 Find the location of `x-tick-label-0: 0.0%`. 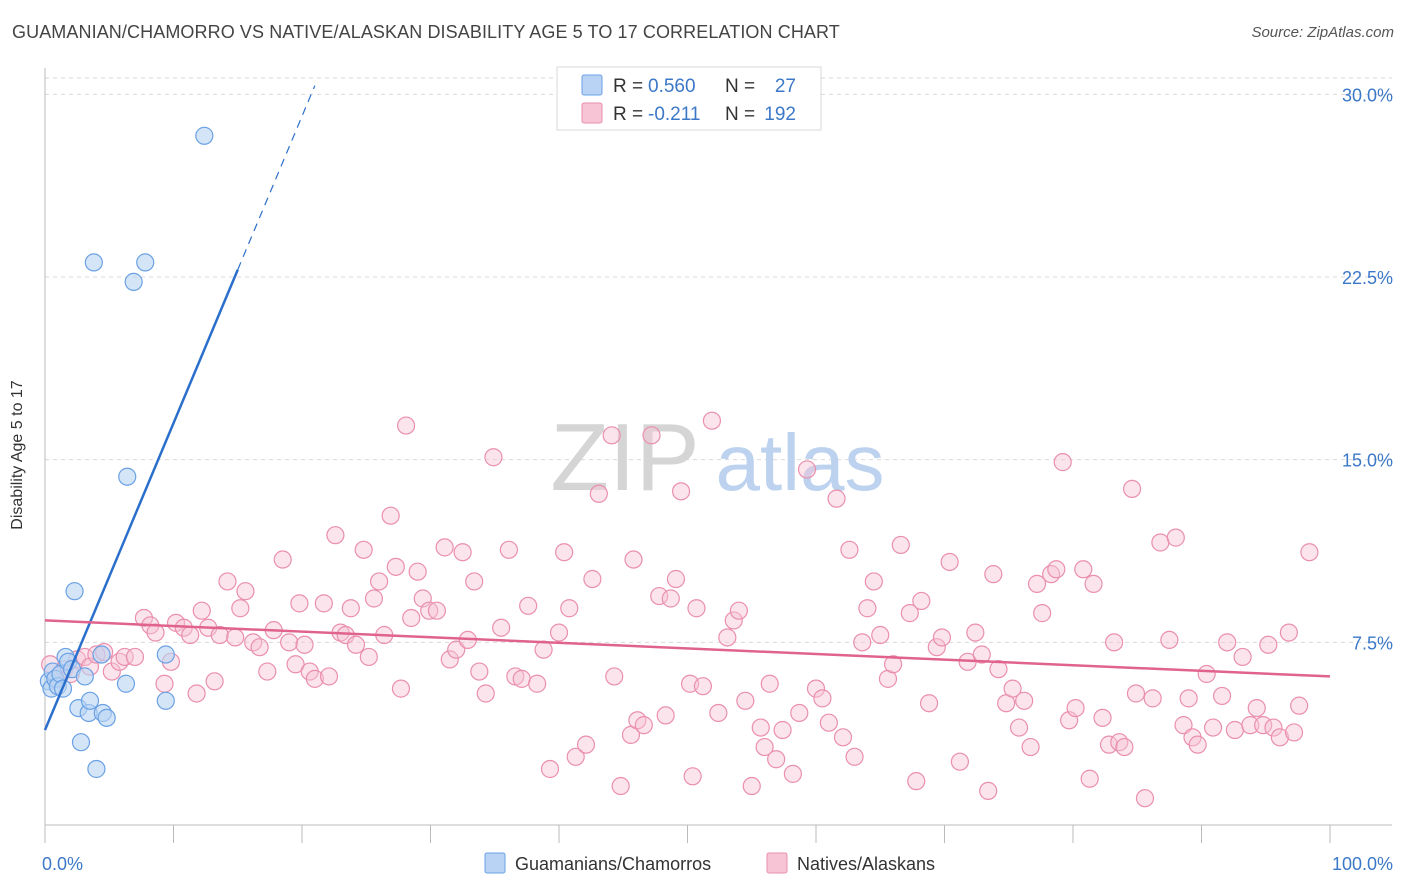

x-tick-label-0: 0.0% is located at coordinates (62, 864).